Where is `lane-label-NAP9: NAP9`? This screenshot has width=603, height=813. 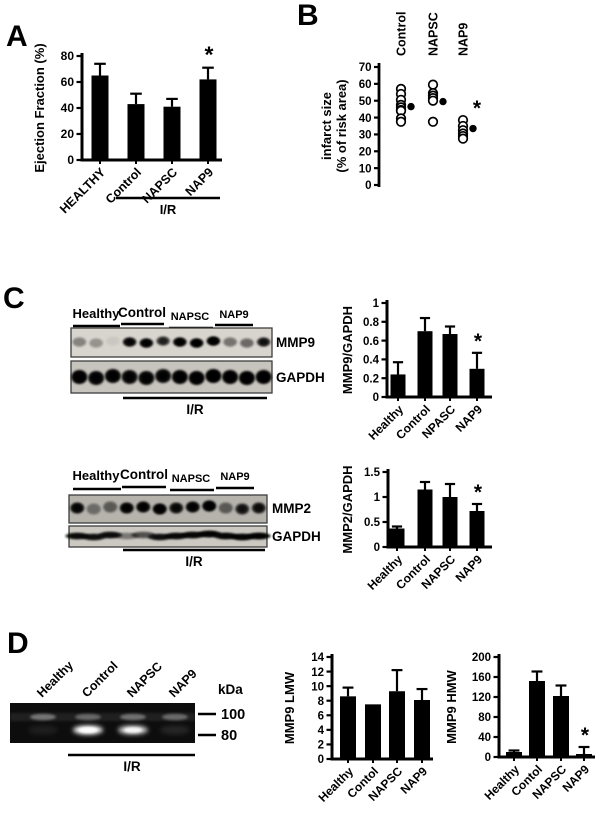 lane-label-NAP9: NAP9 is located at coordinates (183, 684).